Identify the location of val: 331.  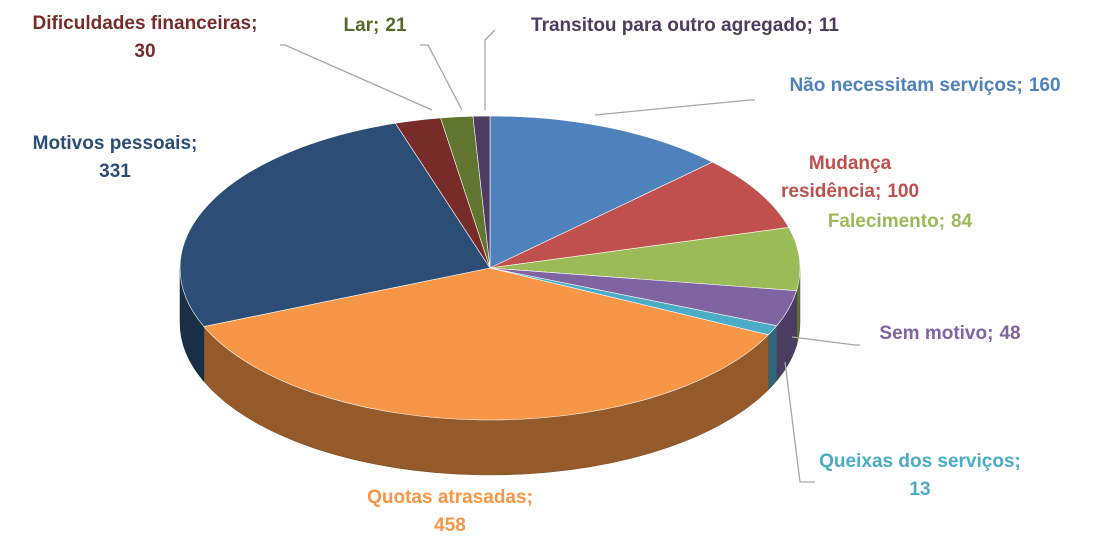
(115, 171).